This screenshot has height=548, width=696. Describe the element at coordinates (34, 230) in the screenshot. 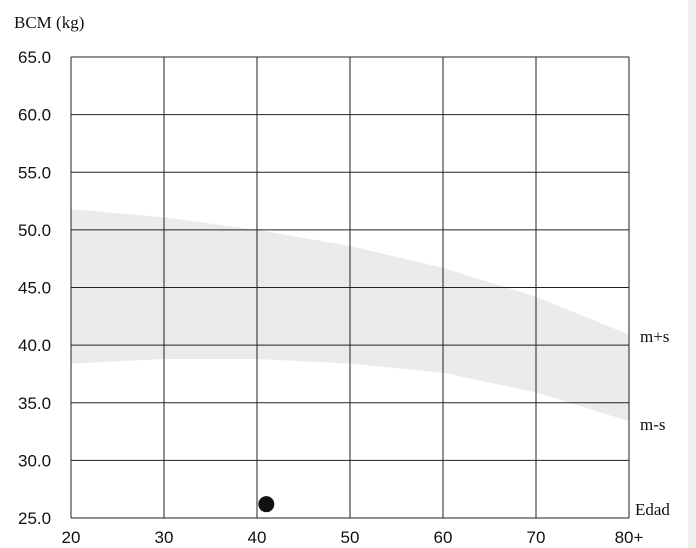

I see `y-tick-label: 50.0` at that location.